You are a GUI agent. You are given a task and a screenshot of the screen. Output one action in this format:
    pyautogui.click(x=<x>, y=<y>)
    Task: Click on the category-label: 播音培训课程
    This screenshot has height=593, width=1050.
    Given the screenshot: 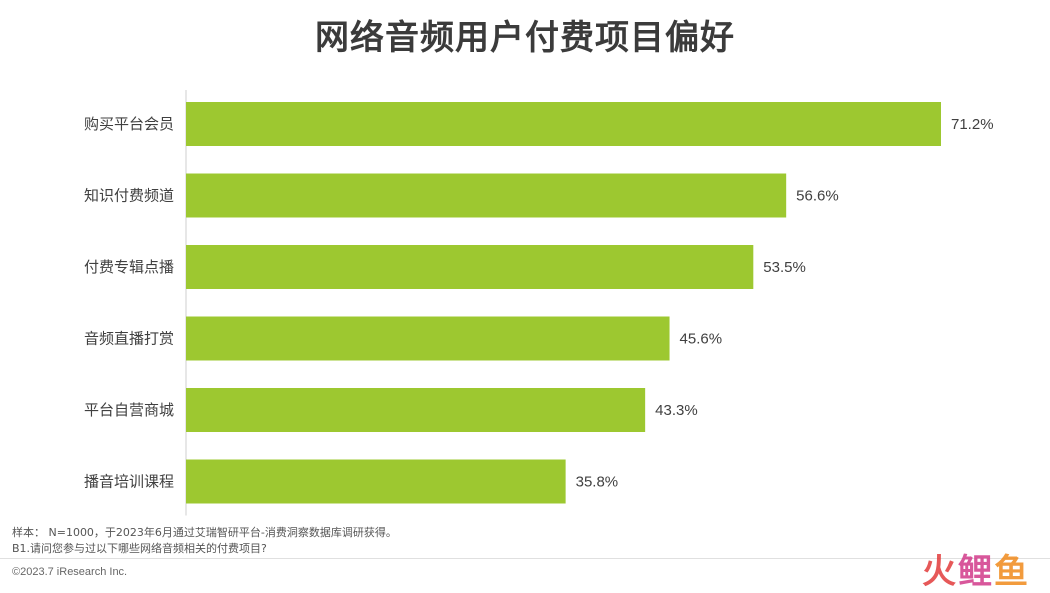 What is the action you would take?
    pyautogui.click(x=129, y=482)
    